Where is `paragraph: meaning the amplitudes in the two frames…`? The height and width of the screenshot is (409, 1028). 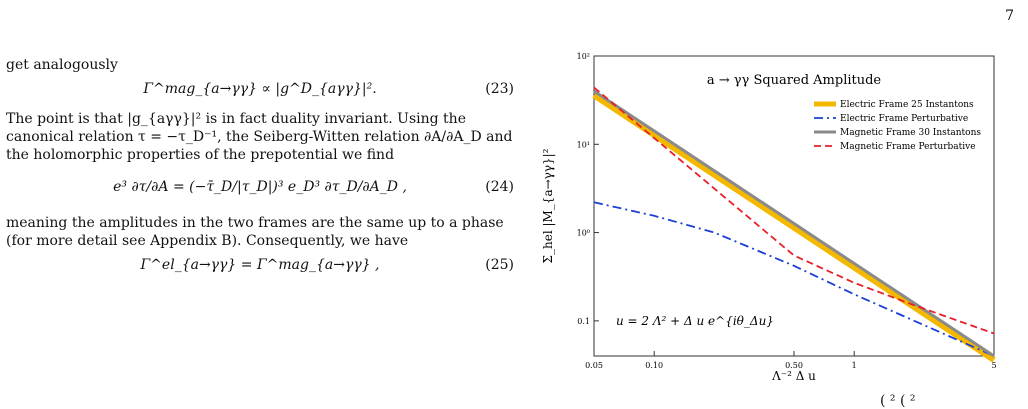 paragraph: meaning the amplitudes in the two frames… is located at coordinates (255, 232).